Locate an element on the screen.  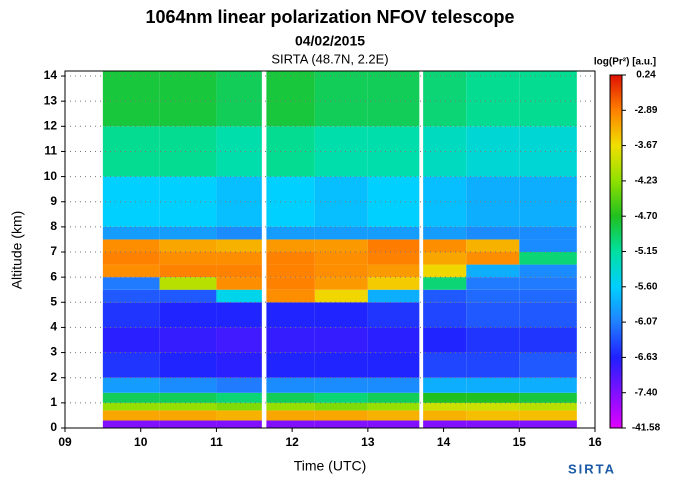
y-tick-label: 7 is located at coordinates (53, 251).